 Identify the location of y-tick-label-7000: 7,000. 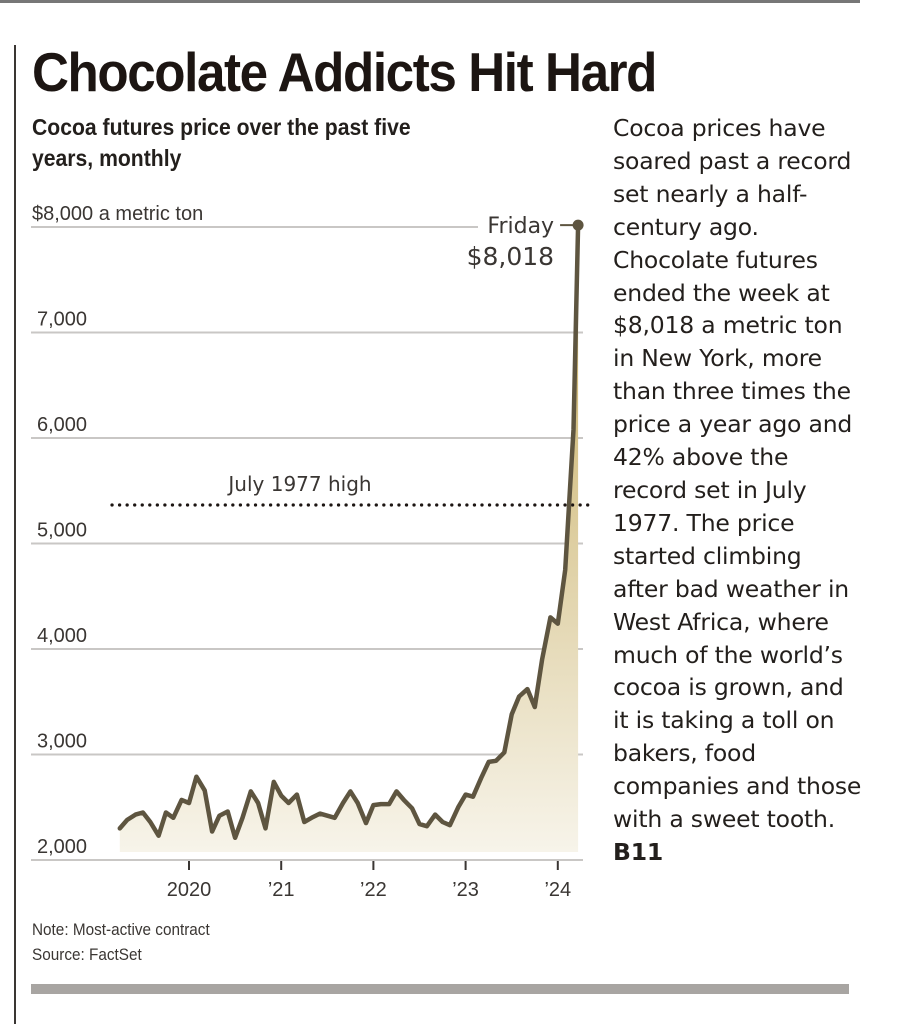
(62, 320).